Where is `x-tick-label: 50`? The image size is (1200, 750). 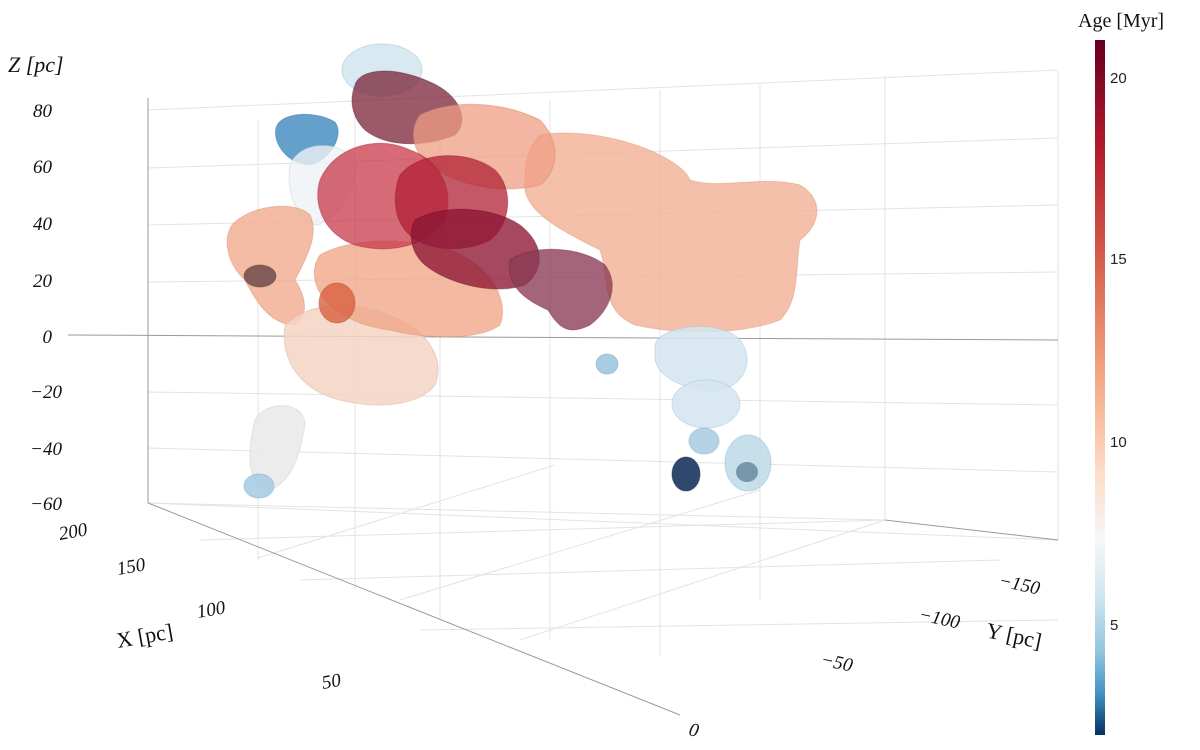 x-tick-label: 50 is located at coordinates (331, 682).